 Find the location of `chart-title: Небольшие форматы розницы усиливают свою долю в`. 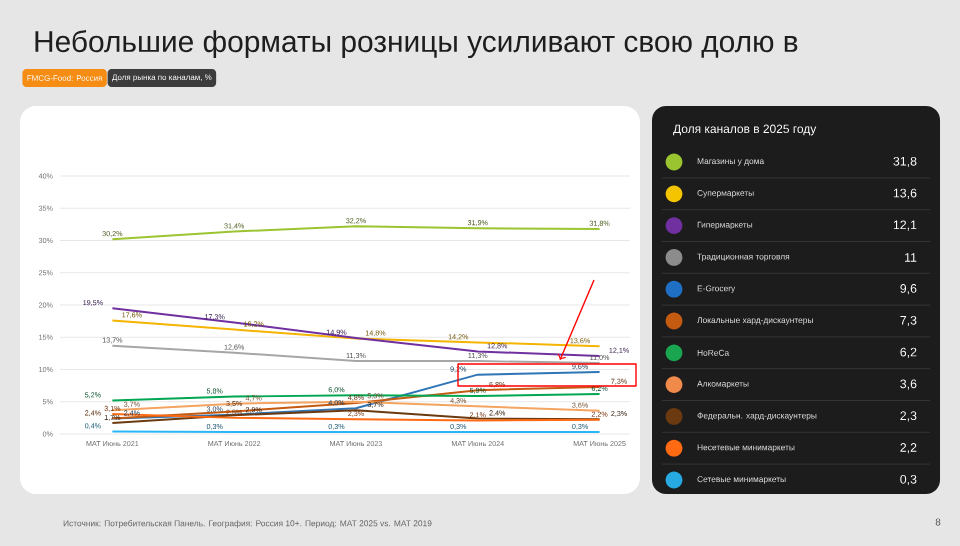

chart-title: Небольшие форматы розницы усиливают свою долю в is located at coordinates (416, 44).